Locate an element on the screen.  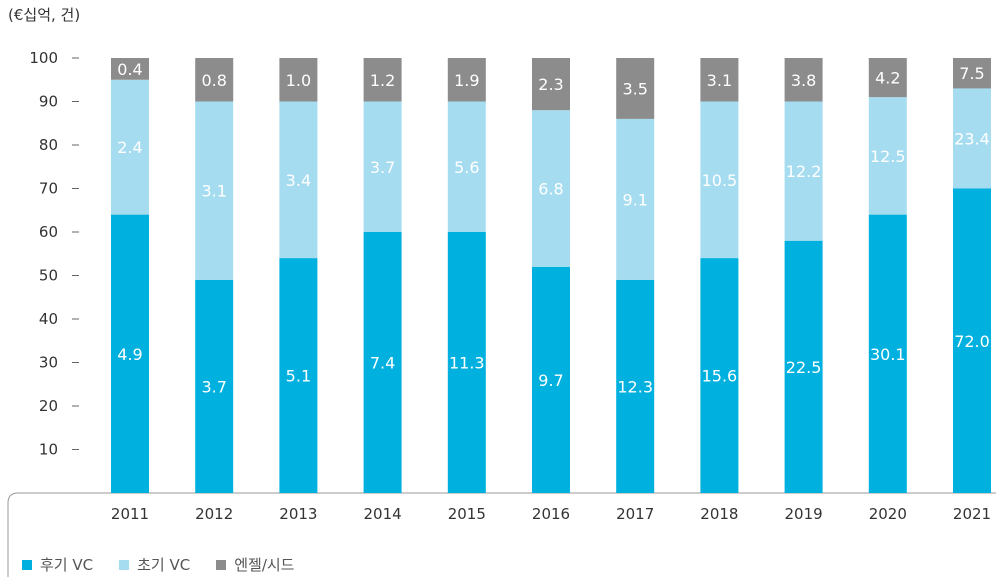
data-label: 0.8 is located at coordinates (213, 80).